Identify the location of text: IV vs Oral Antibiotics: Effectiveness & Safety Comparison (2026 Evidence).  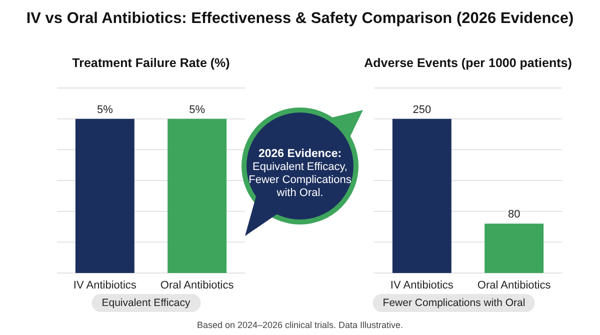
(300, 19).